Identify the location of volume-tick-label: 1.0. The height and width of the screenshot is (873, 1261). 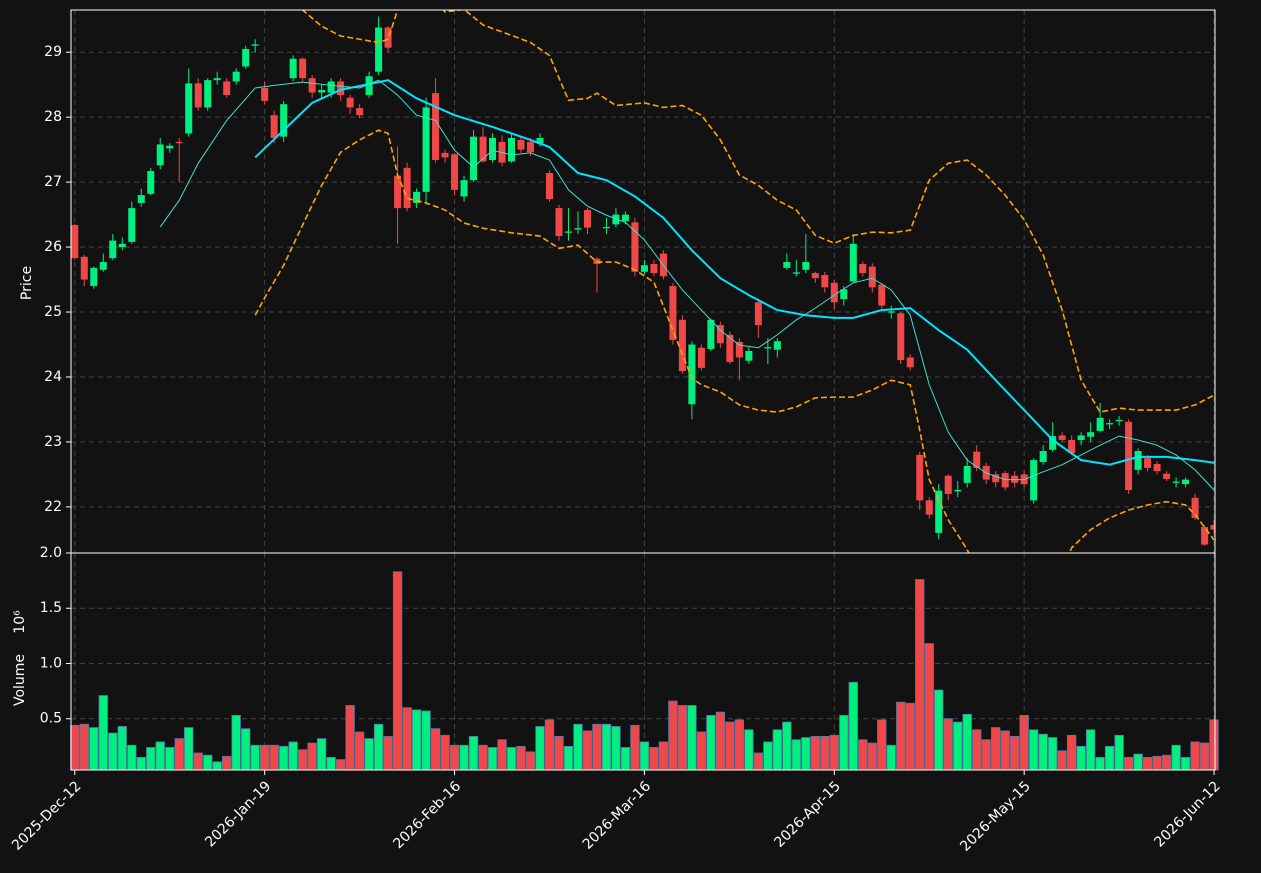
(51, 663).